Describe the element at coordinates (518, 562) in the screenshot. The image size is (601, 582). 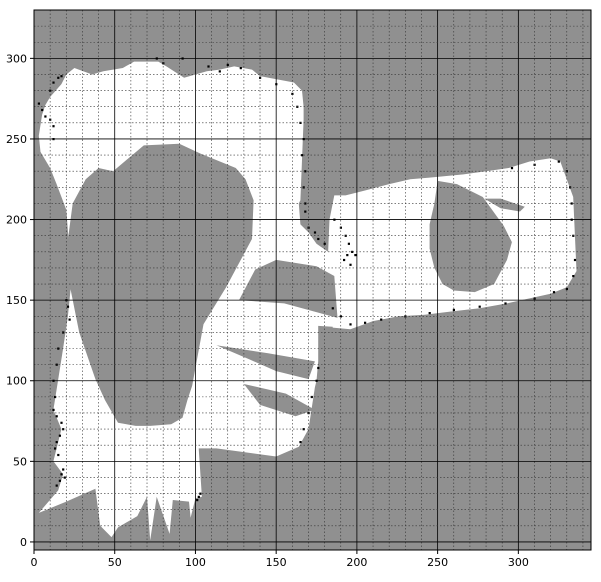
I see `x-tick-label: 300` at that location.